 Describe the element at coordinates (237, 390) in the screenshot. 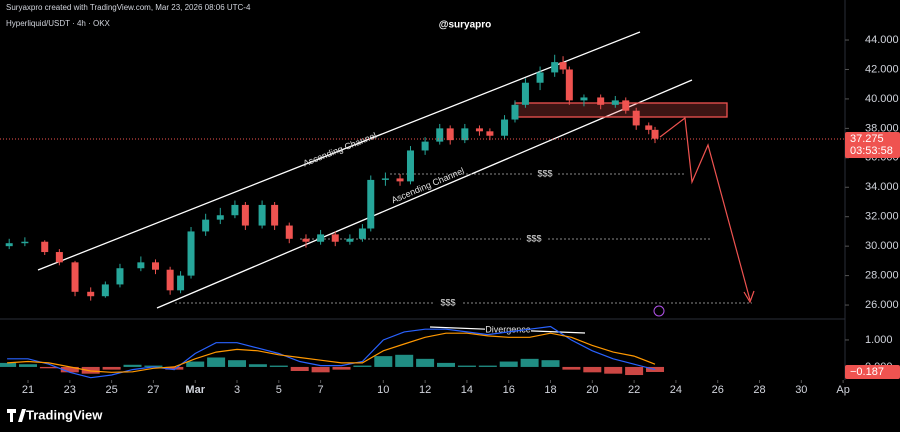

I see `x-tick-label: 3` at that location.